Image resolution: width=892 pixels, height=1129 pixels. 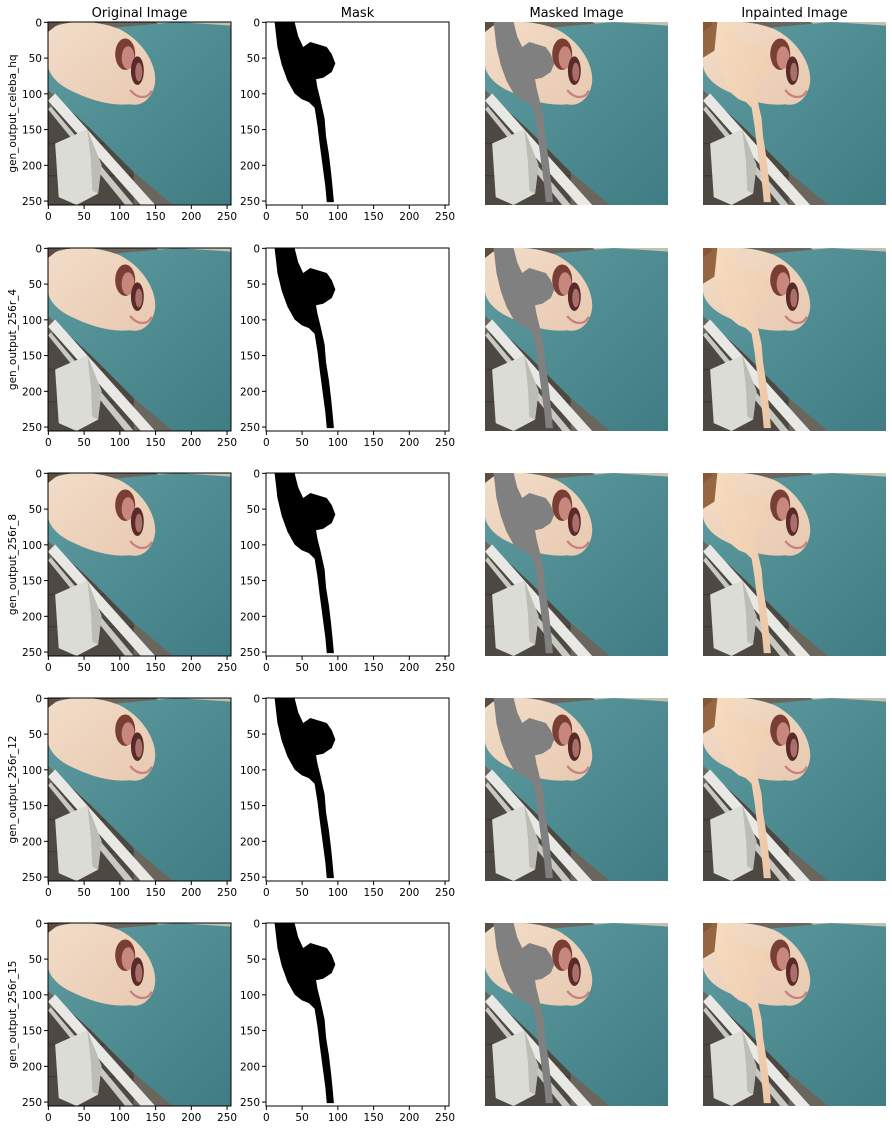 I want to click on row-label-0: gen_output_celeba_hq, so click(x=13, y=113).